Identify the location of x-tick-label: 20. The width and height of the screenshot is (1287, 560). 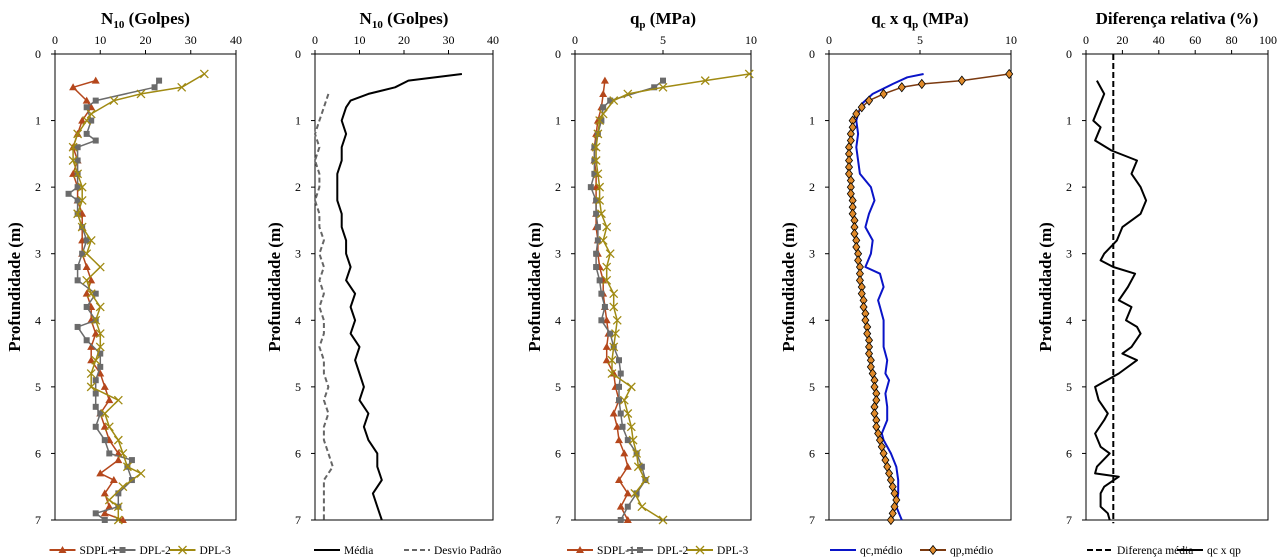
(1122, 40).